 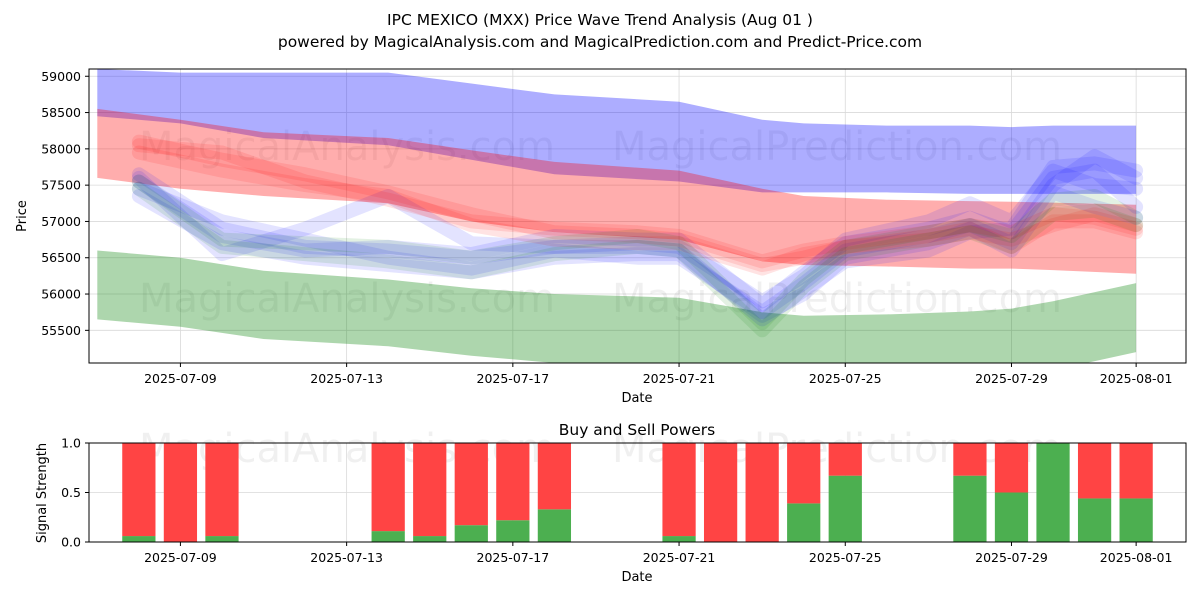 I want to click on bottom-x-tick-label: 2025-08-01, so click(x=1136, y=557).